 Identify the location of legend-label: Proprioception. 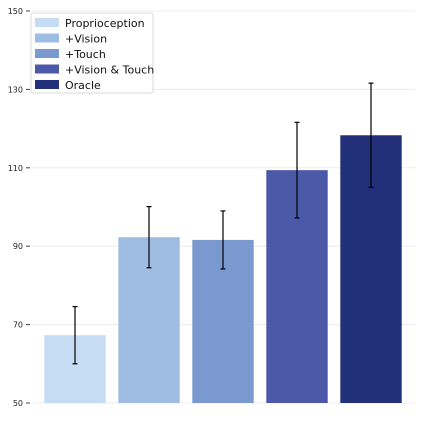
(105, 23).